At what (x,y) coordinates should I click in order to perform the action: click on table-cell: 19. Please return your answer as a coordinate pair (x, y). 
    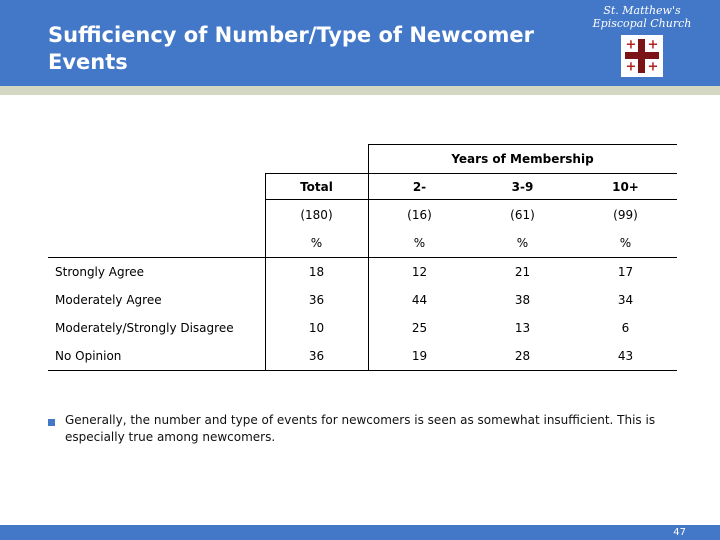
    Looking at the image, I should click on (419, 356).